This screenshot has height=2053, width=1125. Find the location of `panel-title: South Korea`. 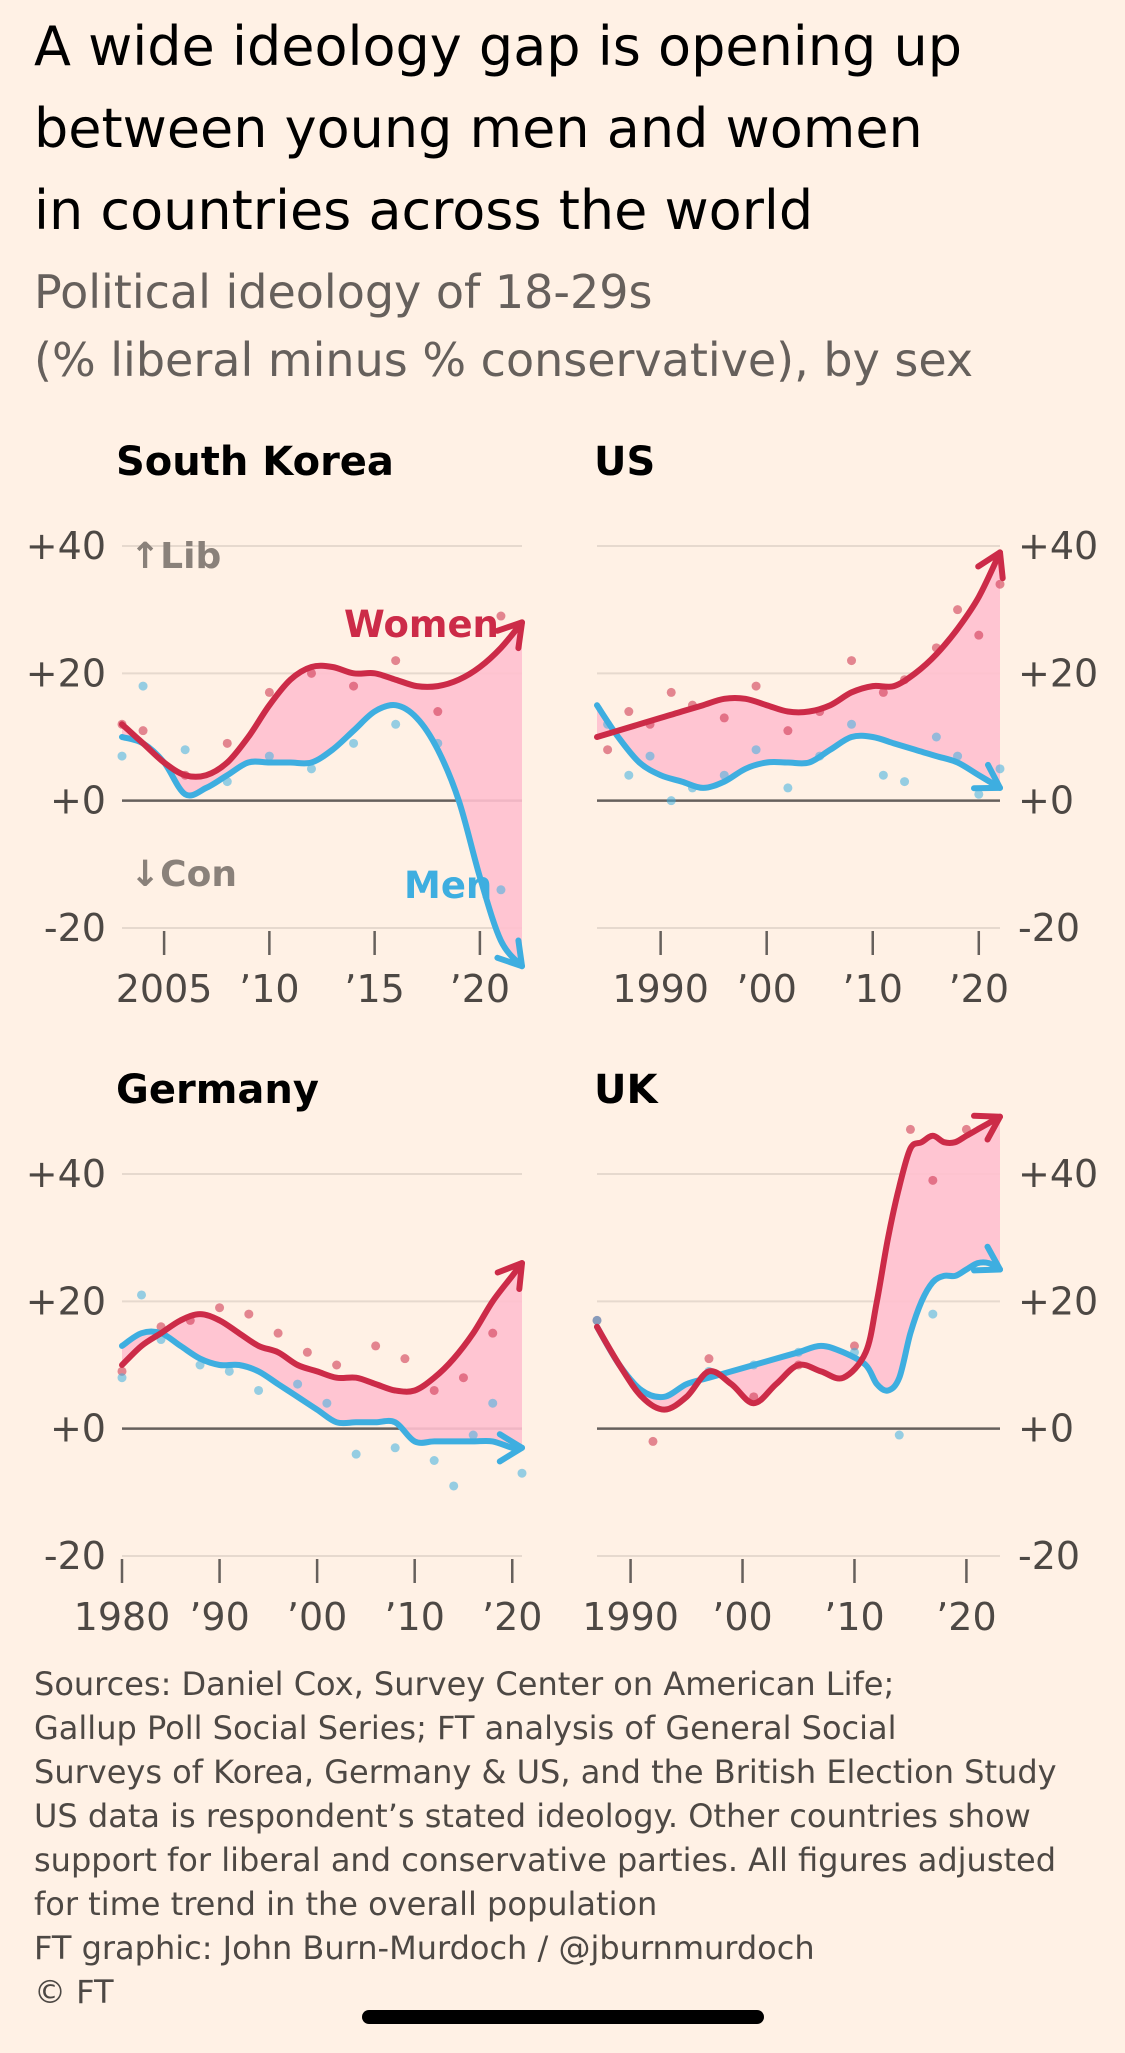

panel-title: South Korea is located at coordinates (255, 462).